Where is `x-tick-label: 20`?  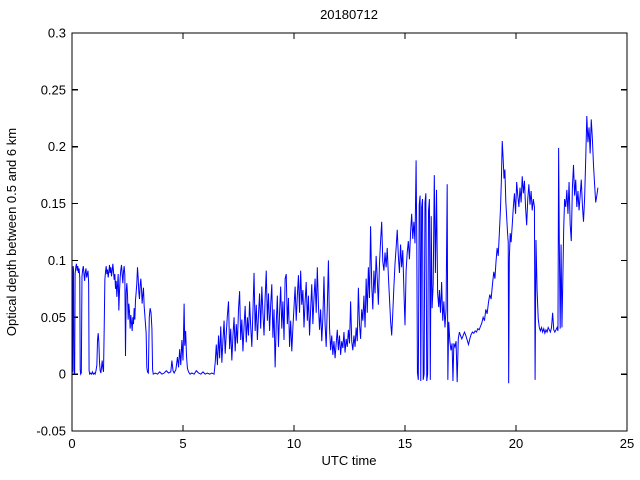
x-tick-label: 20 is located at coordinates (516, 443).